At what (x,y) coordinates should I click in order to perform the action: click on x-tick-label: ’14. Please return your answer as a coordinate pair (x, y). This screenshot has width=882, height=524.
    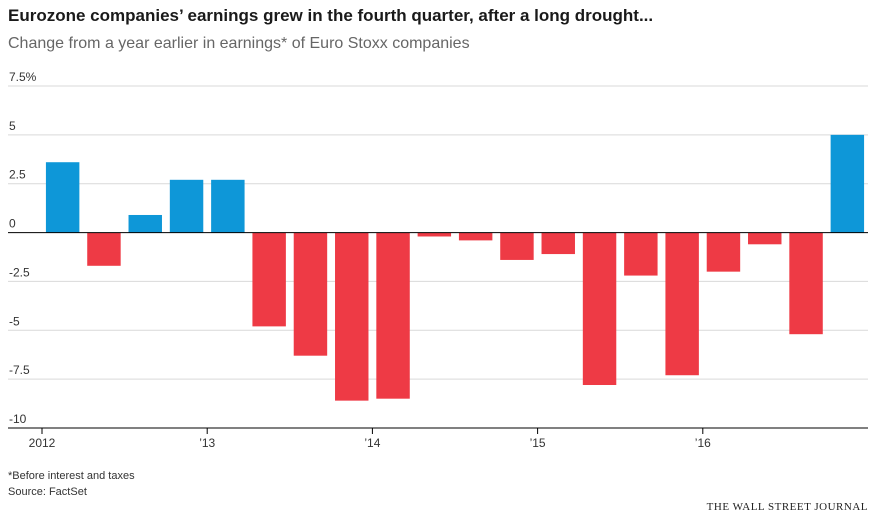
    Looking at the image, I should click on (372, 443).